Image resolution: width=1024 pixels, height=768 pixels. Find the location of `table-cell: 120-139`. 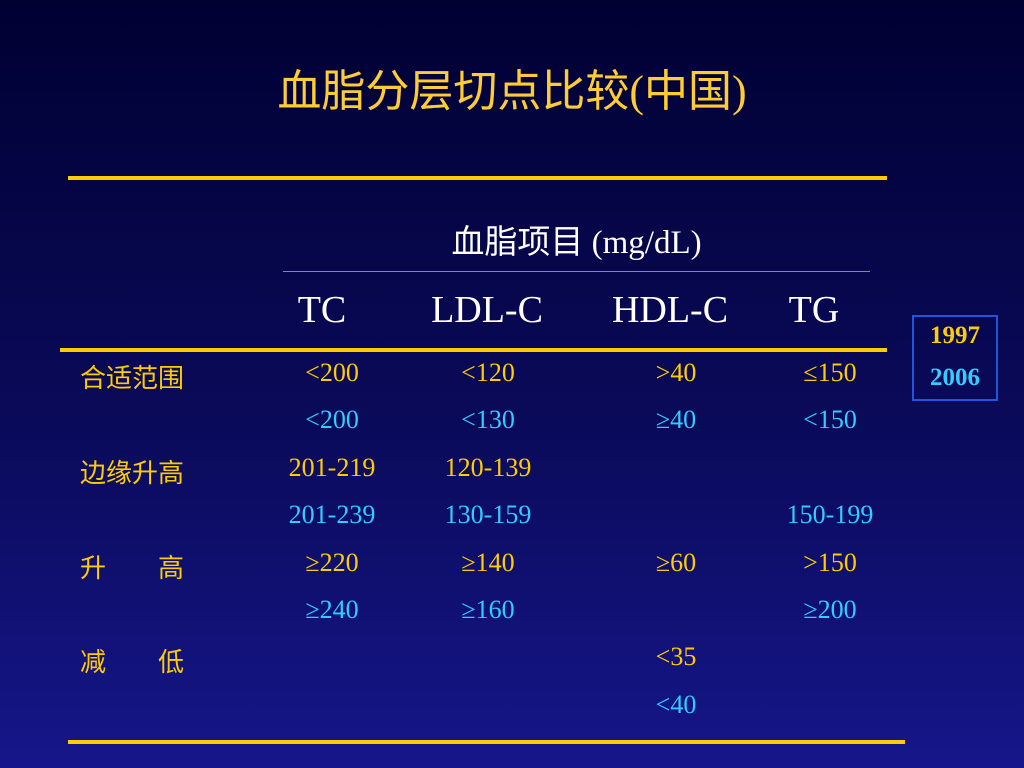

table-cell: 120-139 is located at coordinates (488, 467).